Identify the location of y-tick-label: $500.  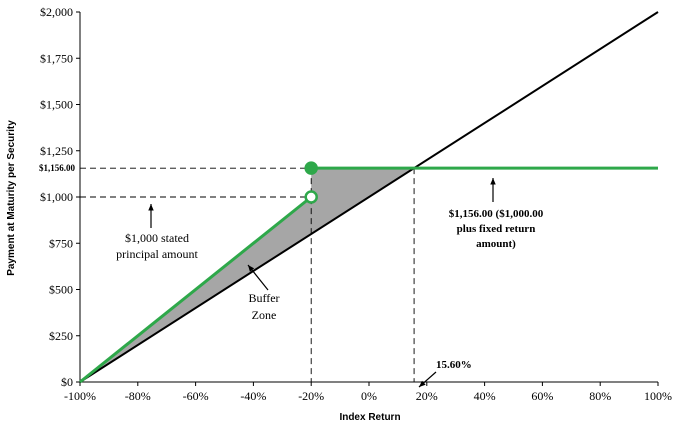
(61, 290).